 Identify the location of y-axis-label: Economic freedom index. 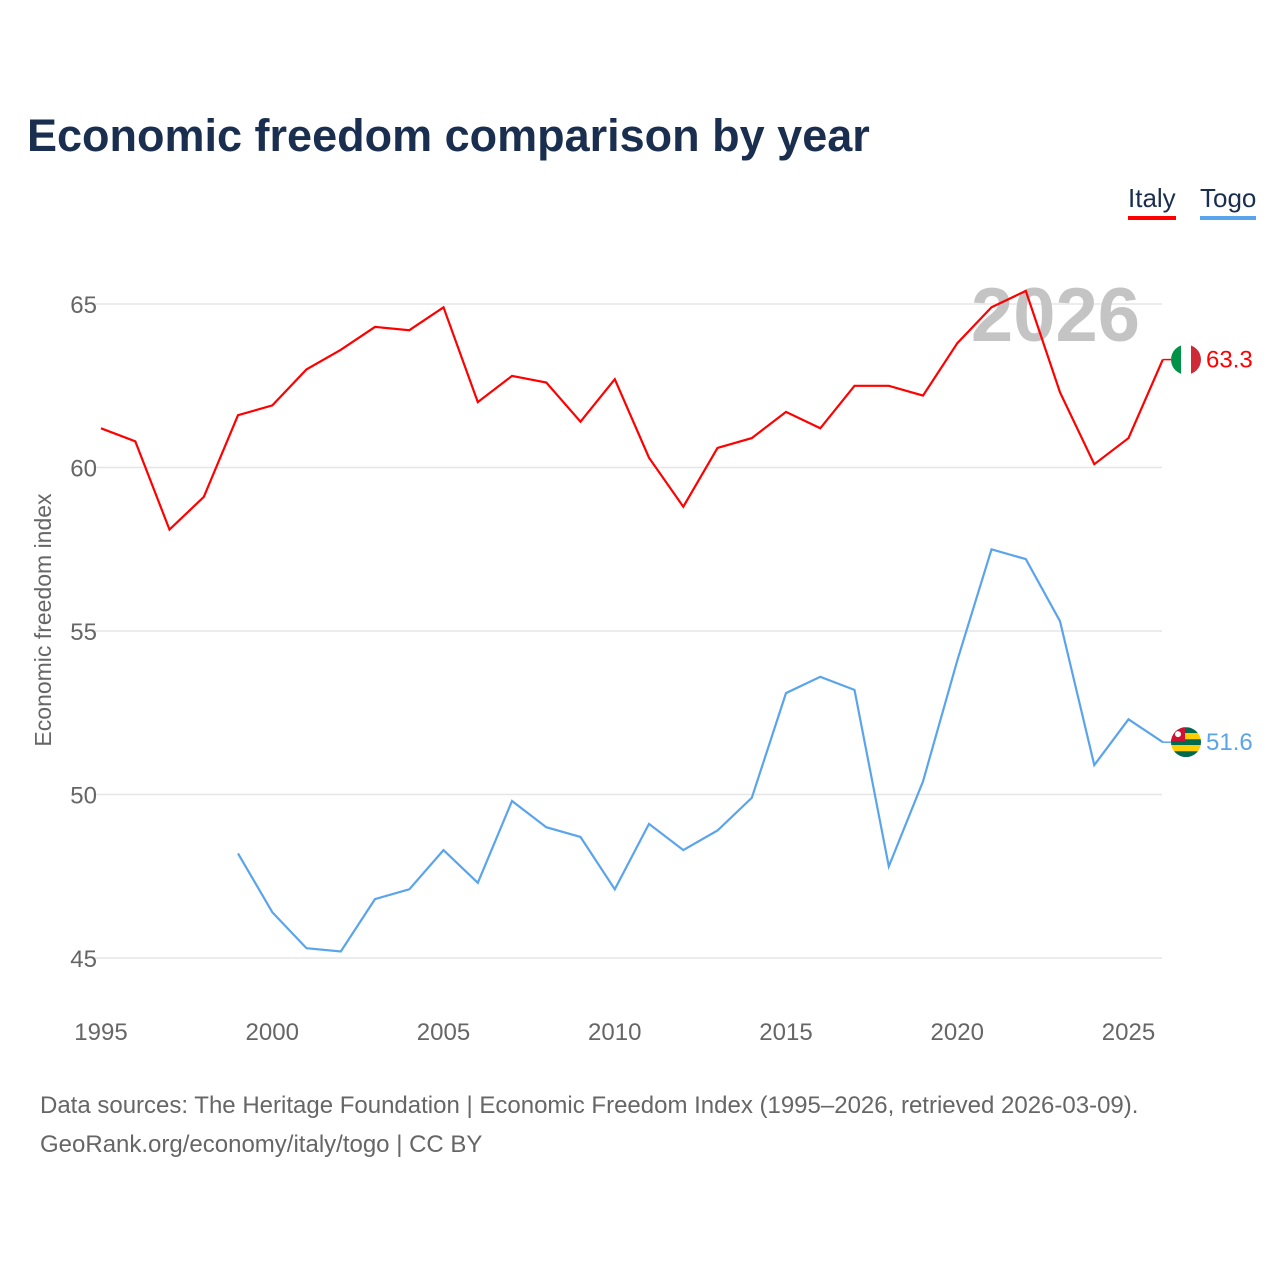
(43, 620).